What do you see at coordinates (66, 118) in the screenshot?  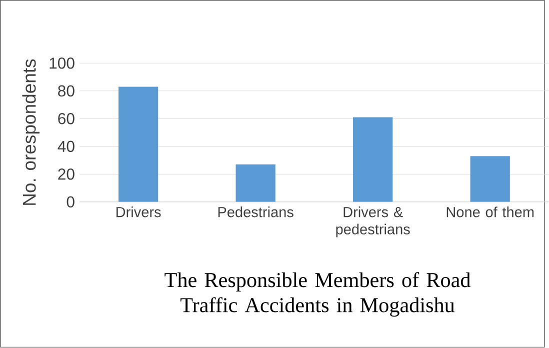 I see `y-tick-label: 60` at bounding box center [66, 118].